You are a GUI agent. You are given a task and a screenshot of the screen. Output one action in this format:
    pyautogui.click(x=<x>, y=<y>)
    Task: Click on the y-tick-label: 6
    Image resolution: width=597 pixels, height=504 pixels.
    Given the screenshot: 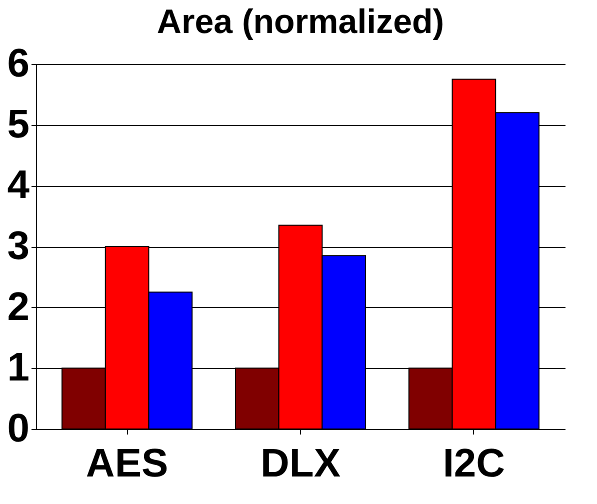 What is the action you would take?
    pyautogui.click(x=18, y=64)
    